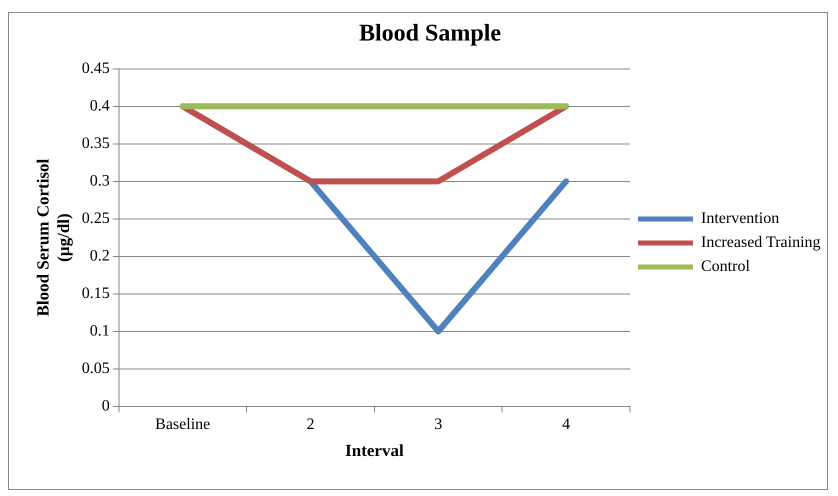 This screenshot has height=496, width=838. What do you see at coordinates (725, 267) in the screenshot?
I see `legend-label: Control` at bounding box center [725, 267].